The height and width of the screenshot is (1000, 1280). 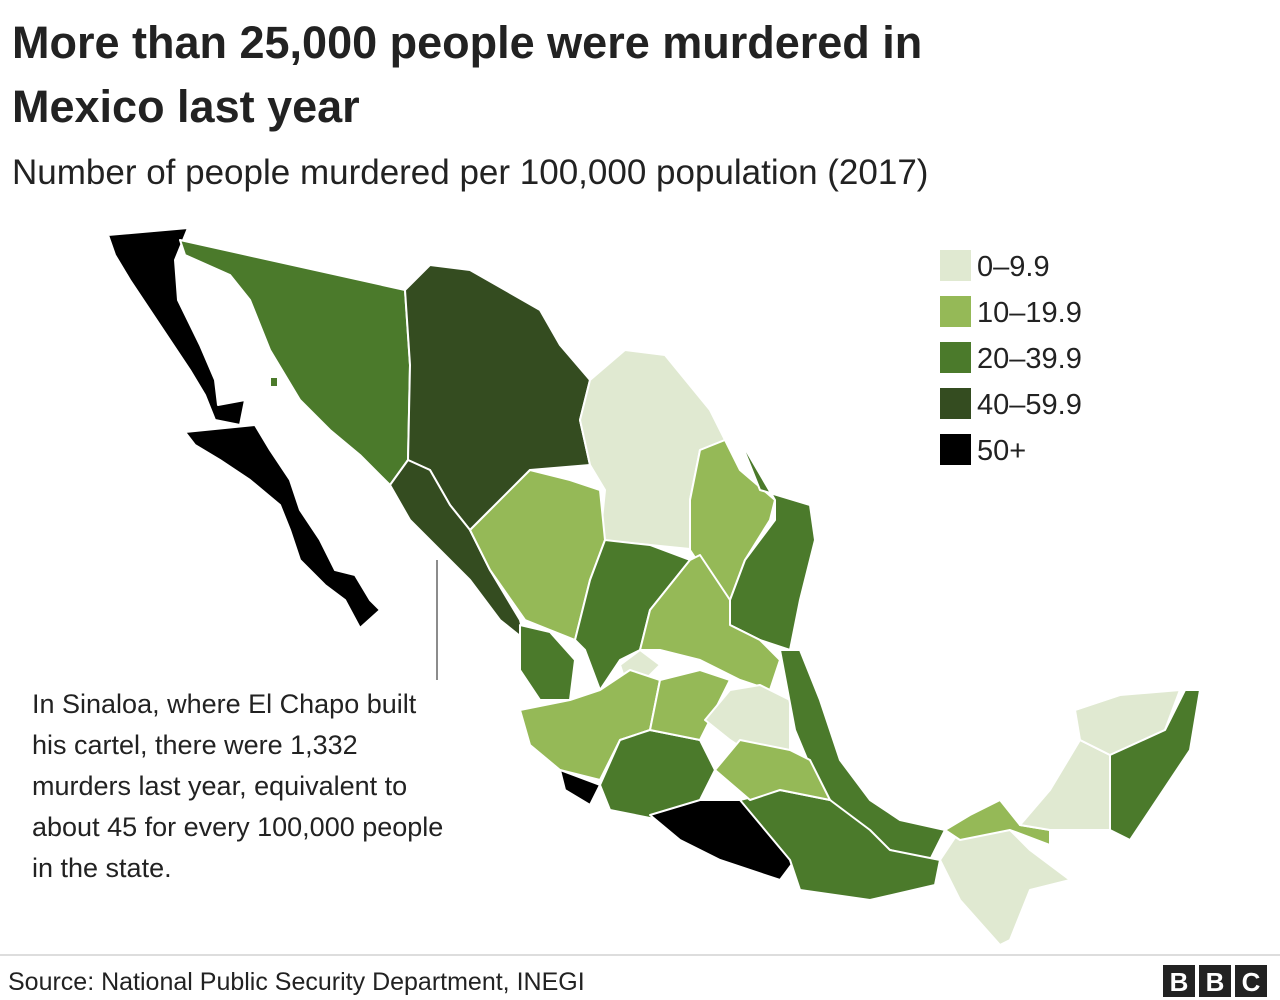 I want to click on annotation-line: in the state., so click(x=102, y=868).